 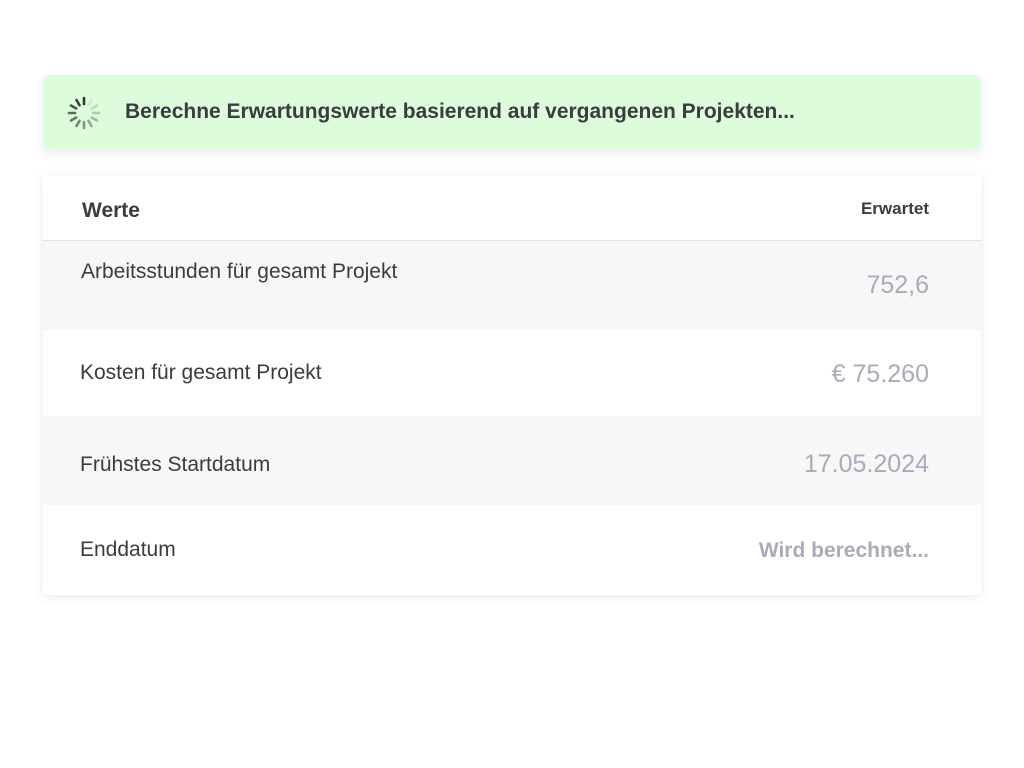 I want to click on row-label: Kosten für gesamt Projekt, so click(x=201, y=372).